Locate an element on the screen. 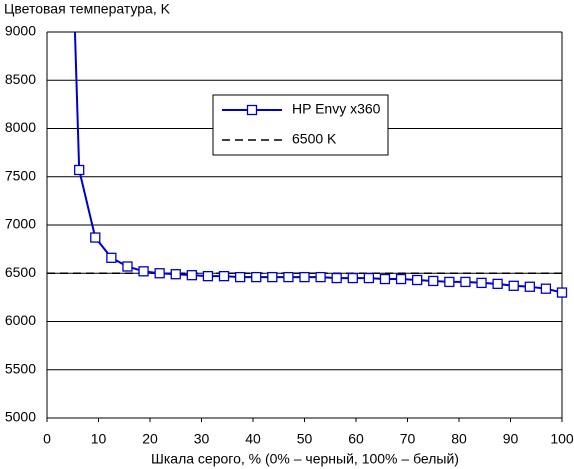 This screenshot has width=574, height=469. y-tick-label: 7500 is located at coordinates (20, 175).